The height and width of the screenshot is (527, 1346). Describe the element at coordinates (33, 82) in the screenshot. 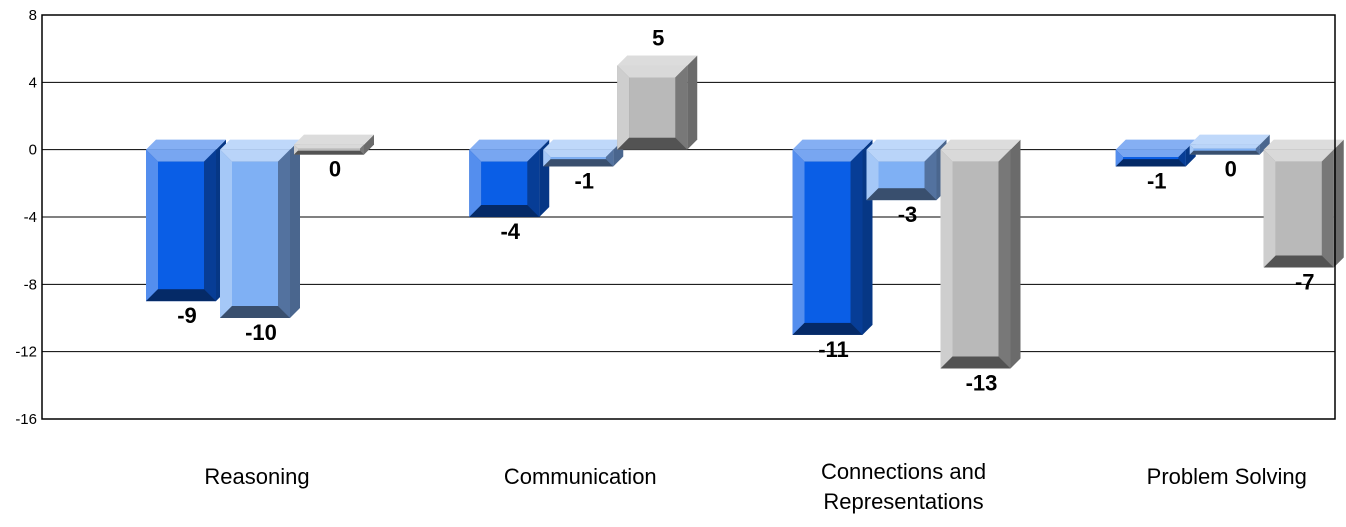

I see `y-tick-label: 4` at that location.